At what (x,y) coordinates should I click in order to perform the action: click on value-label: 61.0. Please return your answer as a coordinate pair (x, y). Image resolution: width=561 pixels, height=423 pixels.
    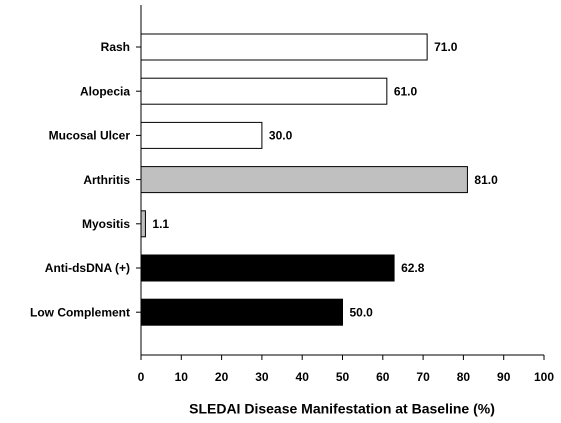
    Looking at the image, I should click on (406, 91).